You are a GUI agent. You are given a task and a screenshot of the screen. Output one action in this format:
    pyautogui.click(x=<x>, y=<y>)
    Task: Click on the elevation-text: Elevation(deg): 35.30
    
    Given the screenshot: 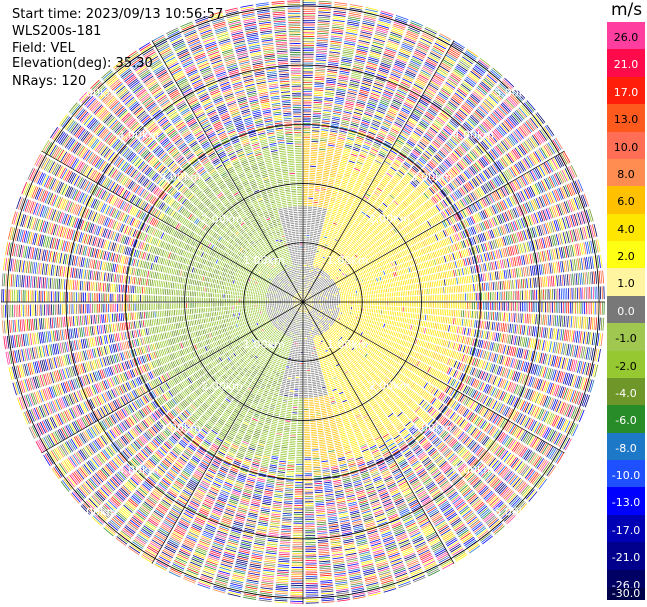 What is the action you would take?
    pyautogui.click(x=82, y=63)
    